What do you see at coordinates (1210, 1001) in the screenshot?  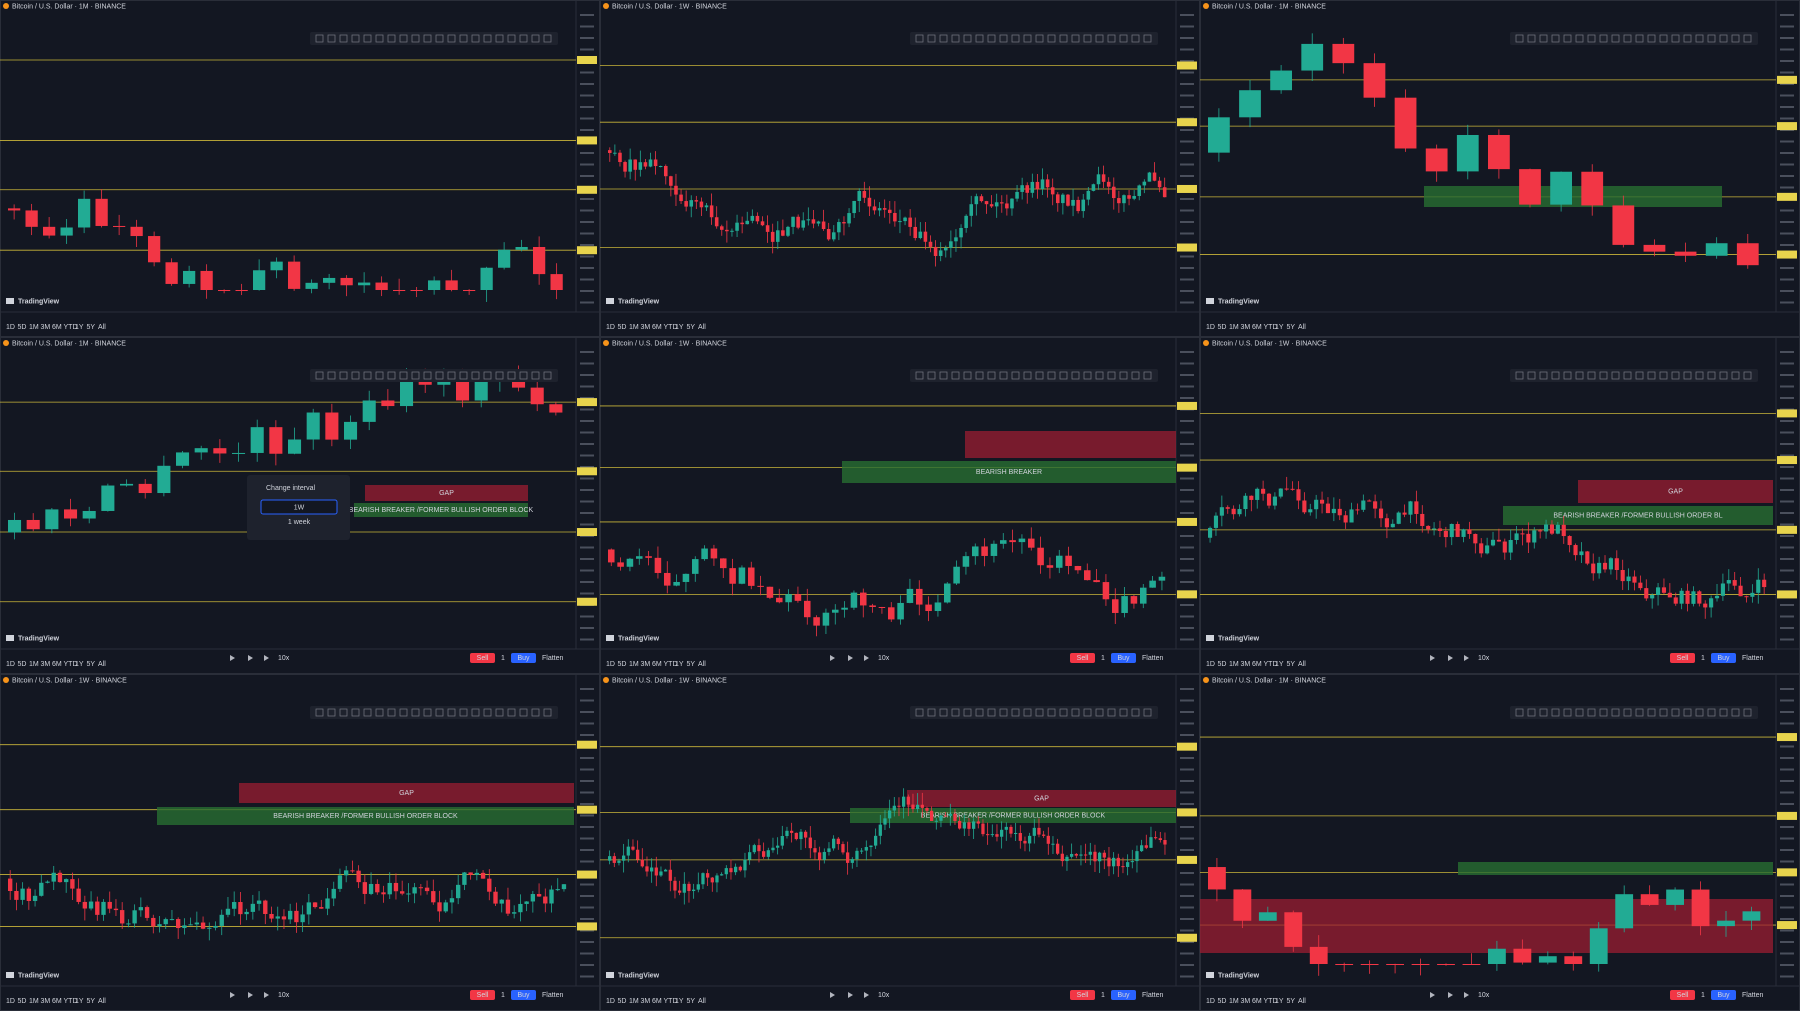 I see `timeframe-button: 1D` at bounding box center [1210, 1001].